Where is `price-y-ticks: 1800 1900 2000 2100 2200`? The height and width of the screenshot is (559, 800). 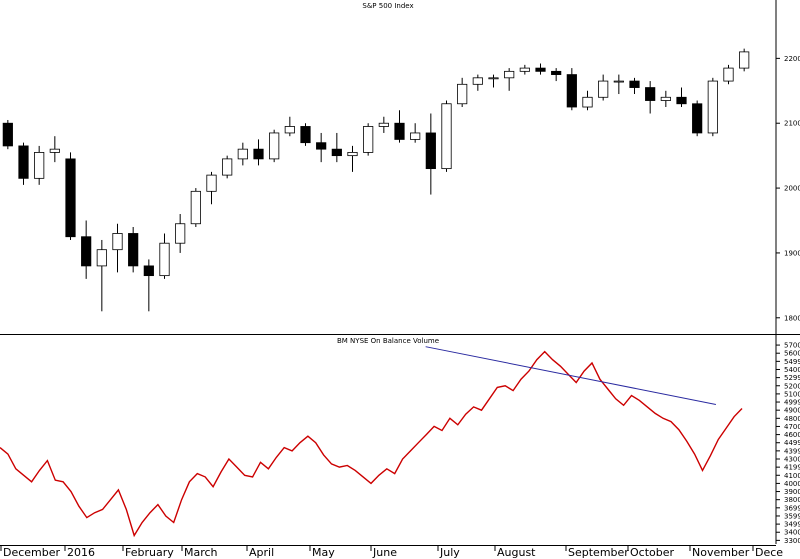 price-y-ticks: 1800 1900 2000 2100 2200 is located at coordinates (788, 188).